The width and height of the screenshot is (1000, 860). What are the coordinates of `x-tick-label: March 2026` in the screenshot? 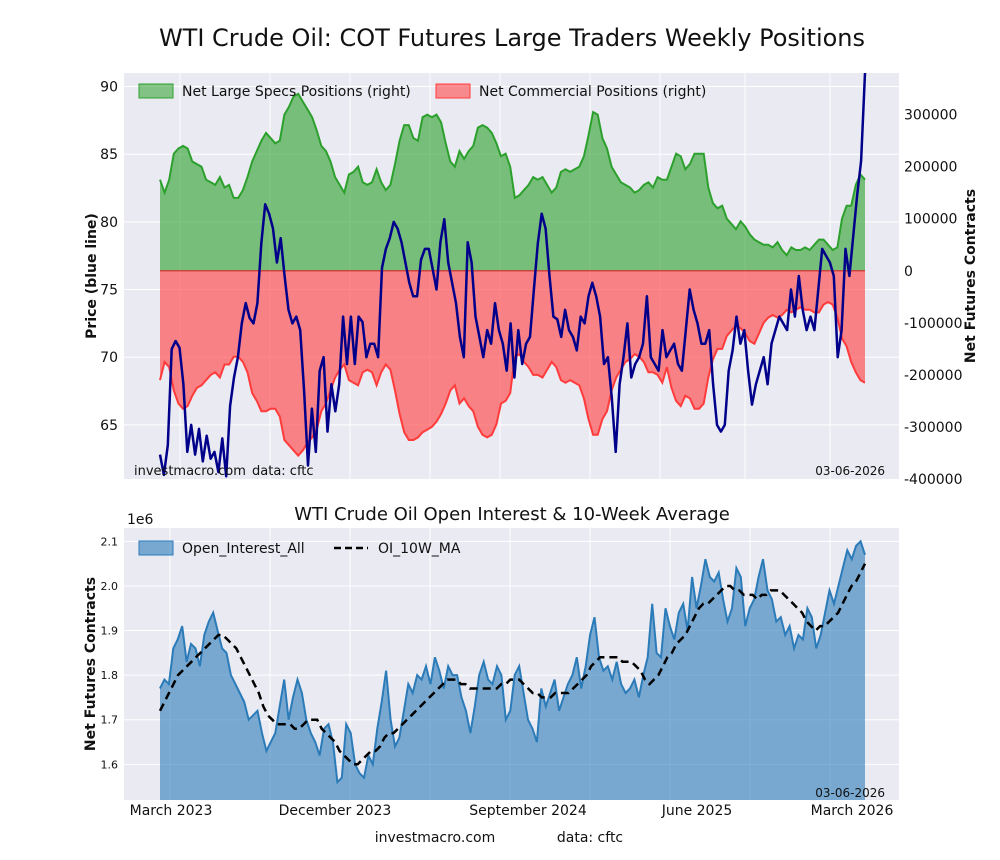 It's located at (852, 811).